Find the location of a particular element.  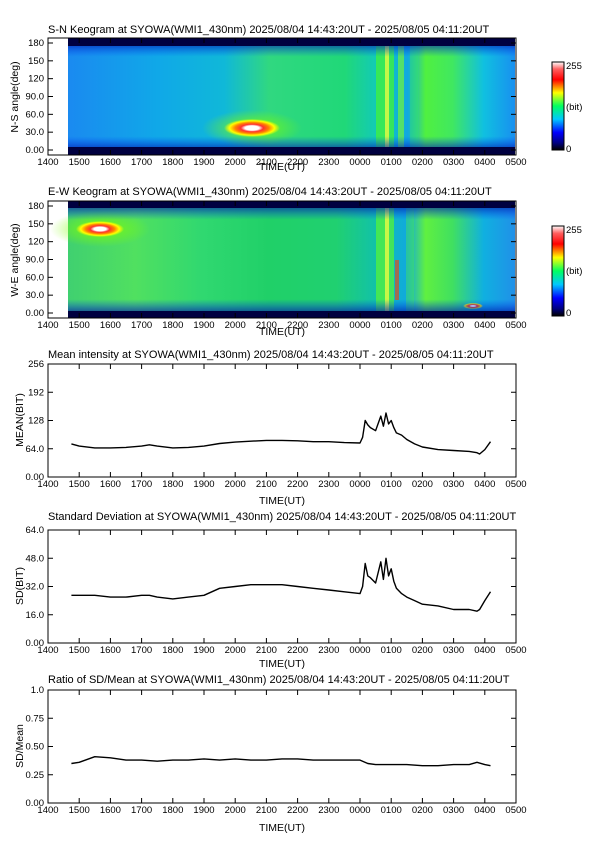

y-tick-label: 256 is located at coordinates (36, 364).